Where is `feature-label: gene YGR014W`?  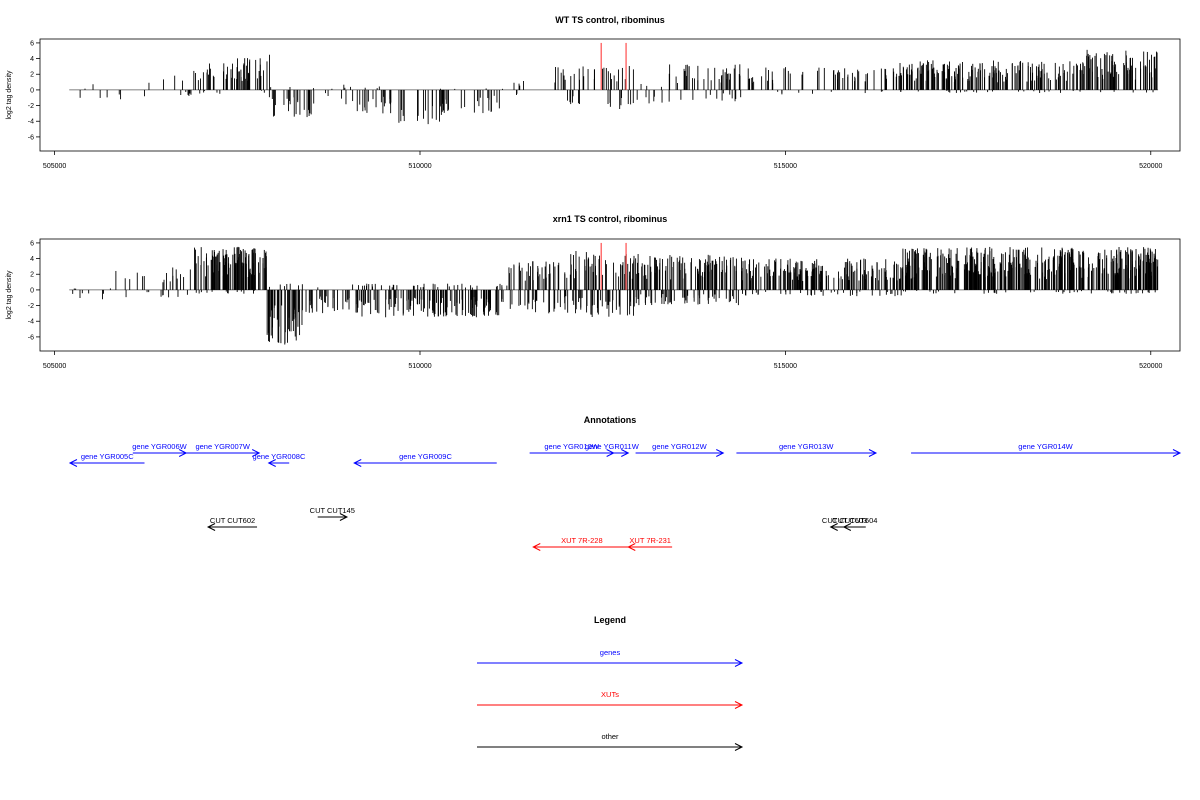
feature-label: gene YGR014W is located at coordinates (1045, 446).